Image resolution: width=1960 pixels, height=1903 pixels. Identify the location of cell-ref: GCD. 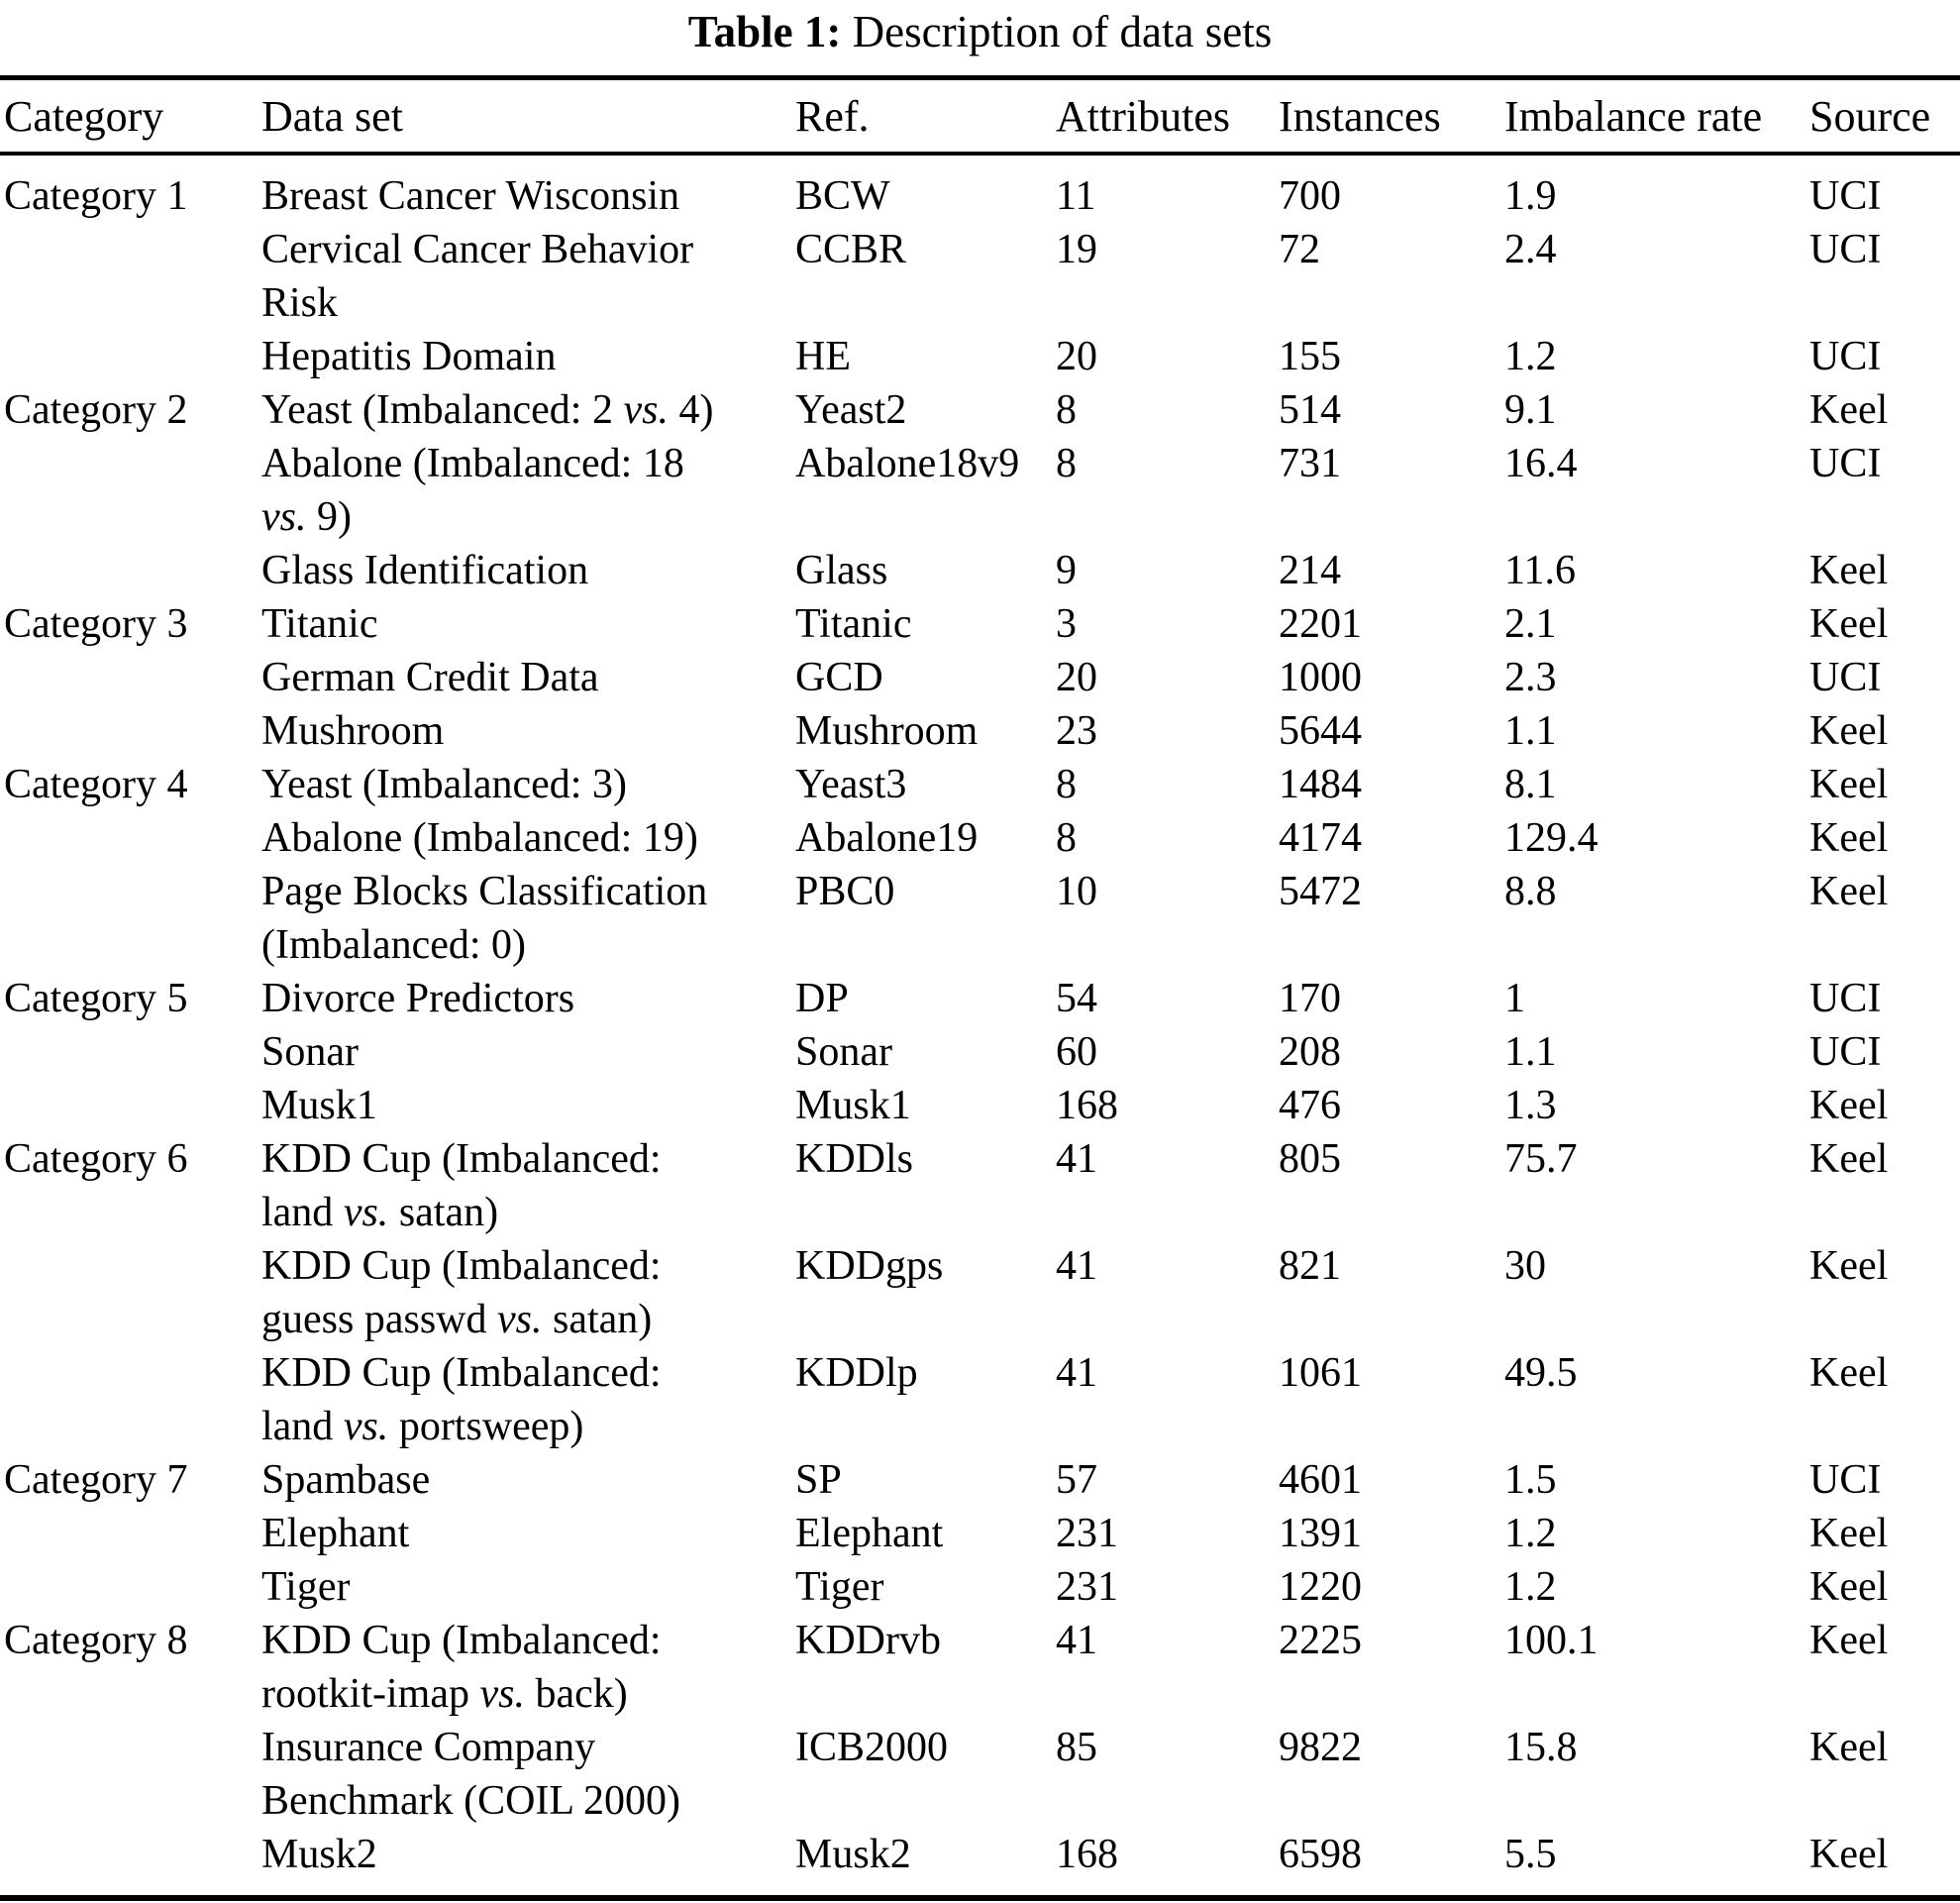
(839, 677).